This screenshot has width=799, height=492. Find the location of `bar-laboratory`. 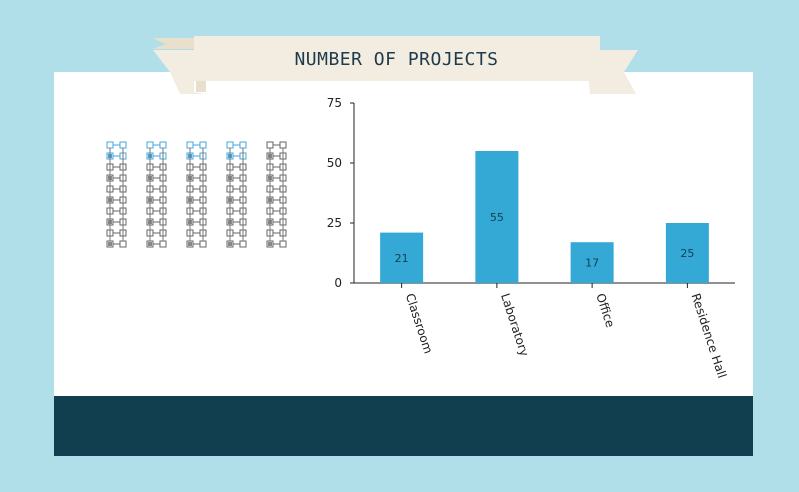

bar-laboratory is located at coordinates (497, 217).